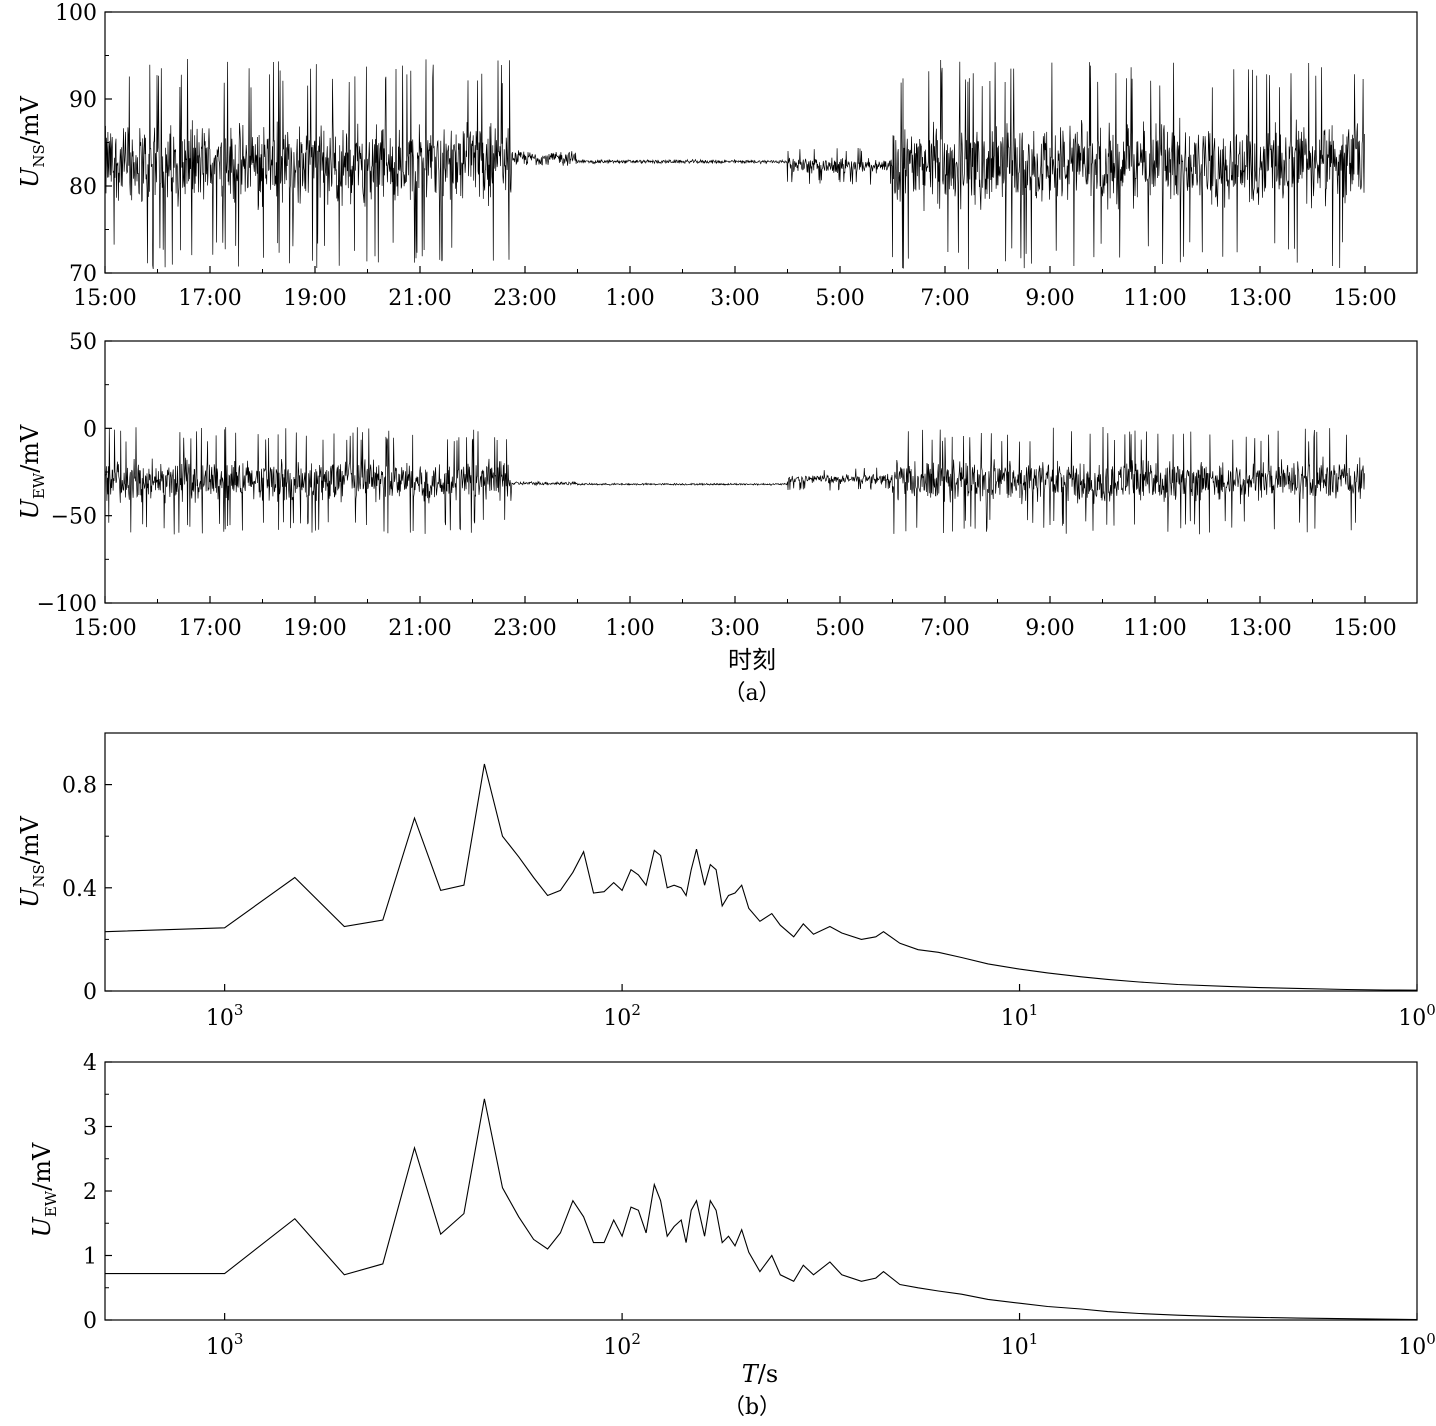  What do you see at coordinates (79, 889) in the screenshot?
I see `y-tick-label: 0.4` at bounding box center [79, 889].